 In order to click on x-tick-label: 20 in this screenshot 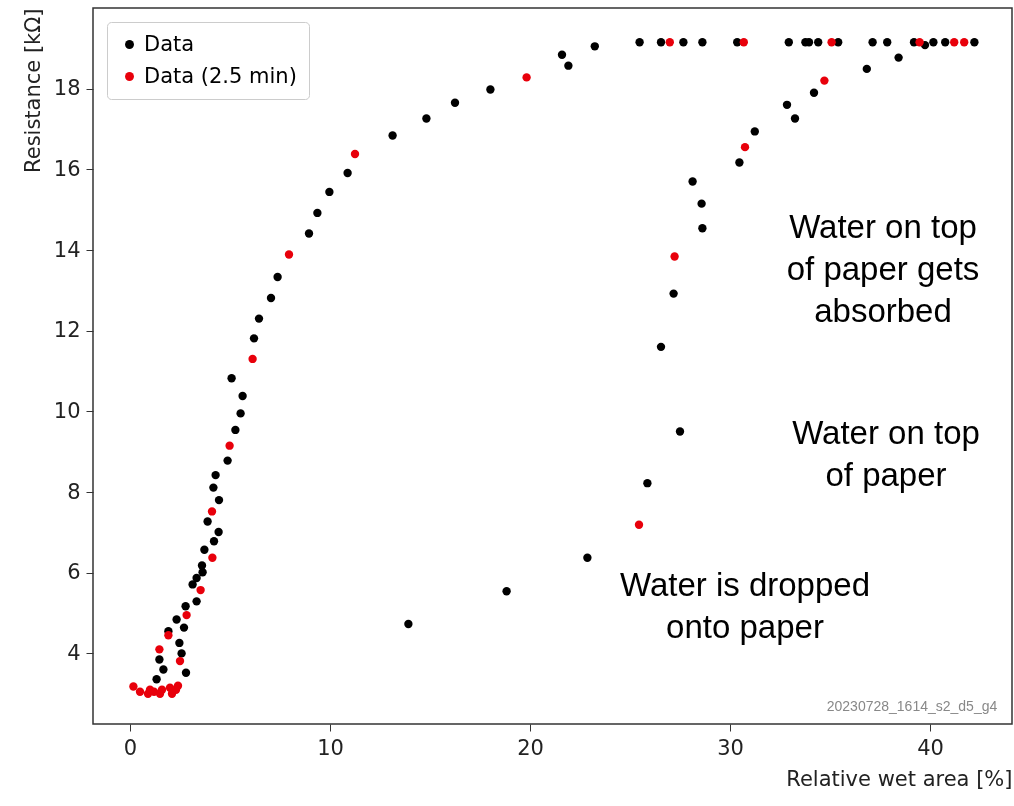, I will do `click(530, 747)`.